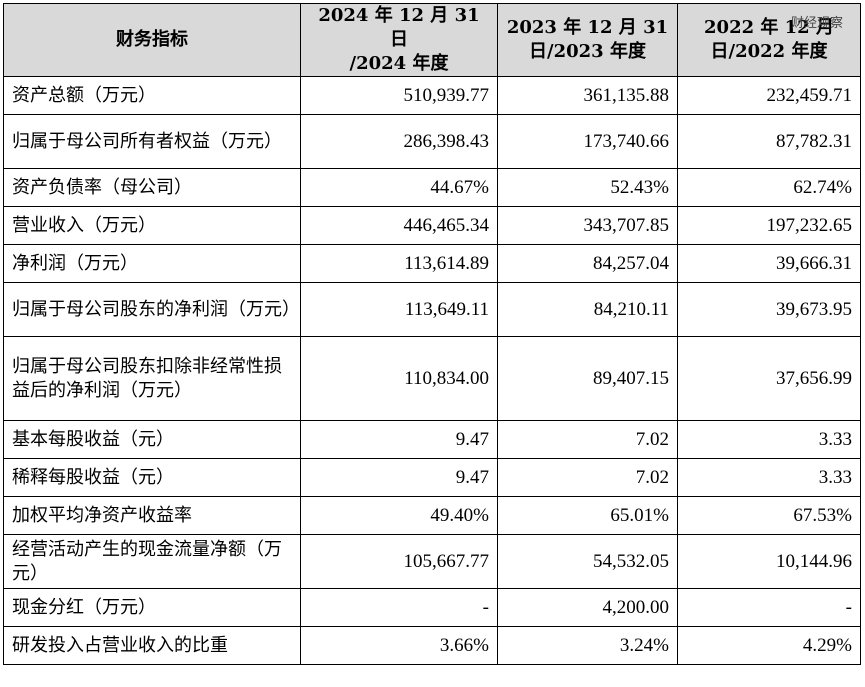 The width and height of the screenshot is (865, 687). I want to click on row-value-2022: 62.74%, so click(769, 187).